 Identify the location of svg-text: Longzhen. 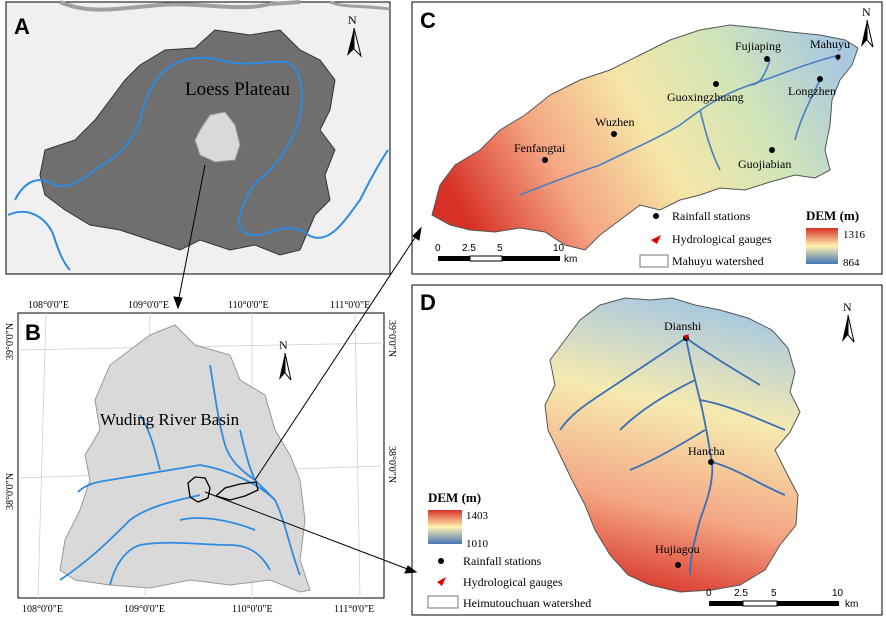
(812, 91).